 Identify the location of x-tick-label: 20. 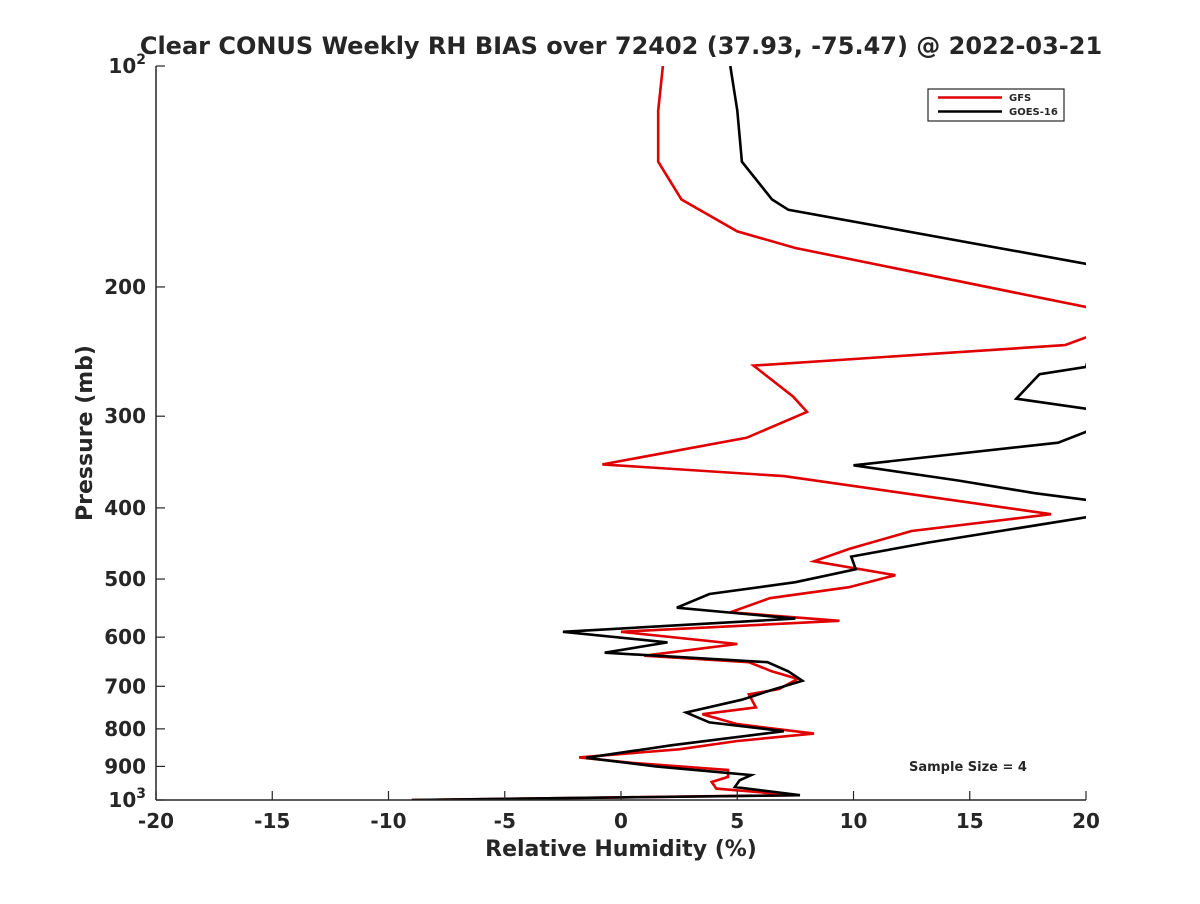
(1086, 821).